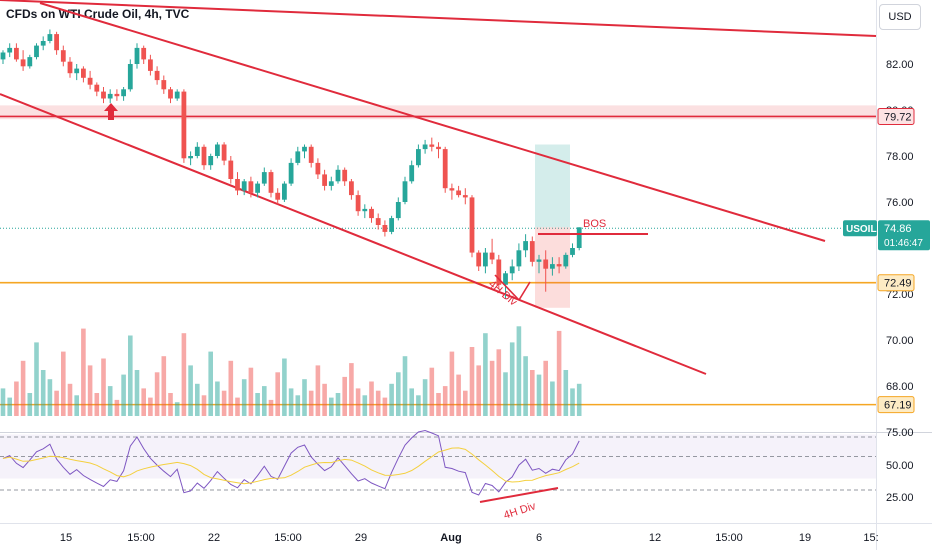  Describe the element at coordinates (900, 295) in the screenshot. I see `price-tick-label: 72.00` at that location.